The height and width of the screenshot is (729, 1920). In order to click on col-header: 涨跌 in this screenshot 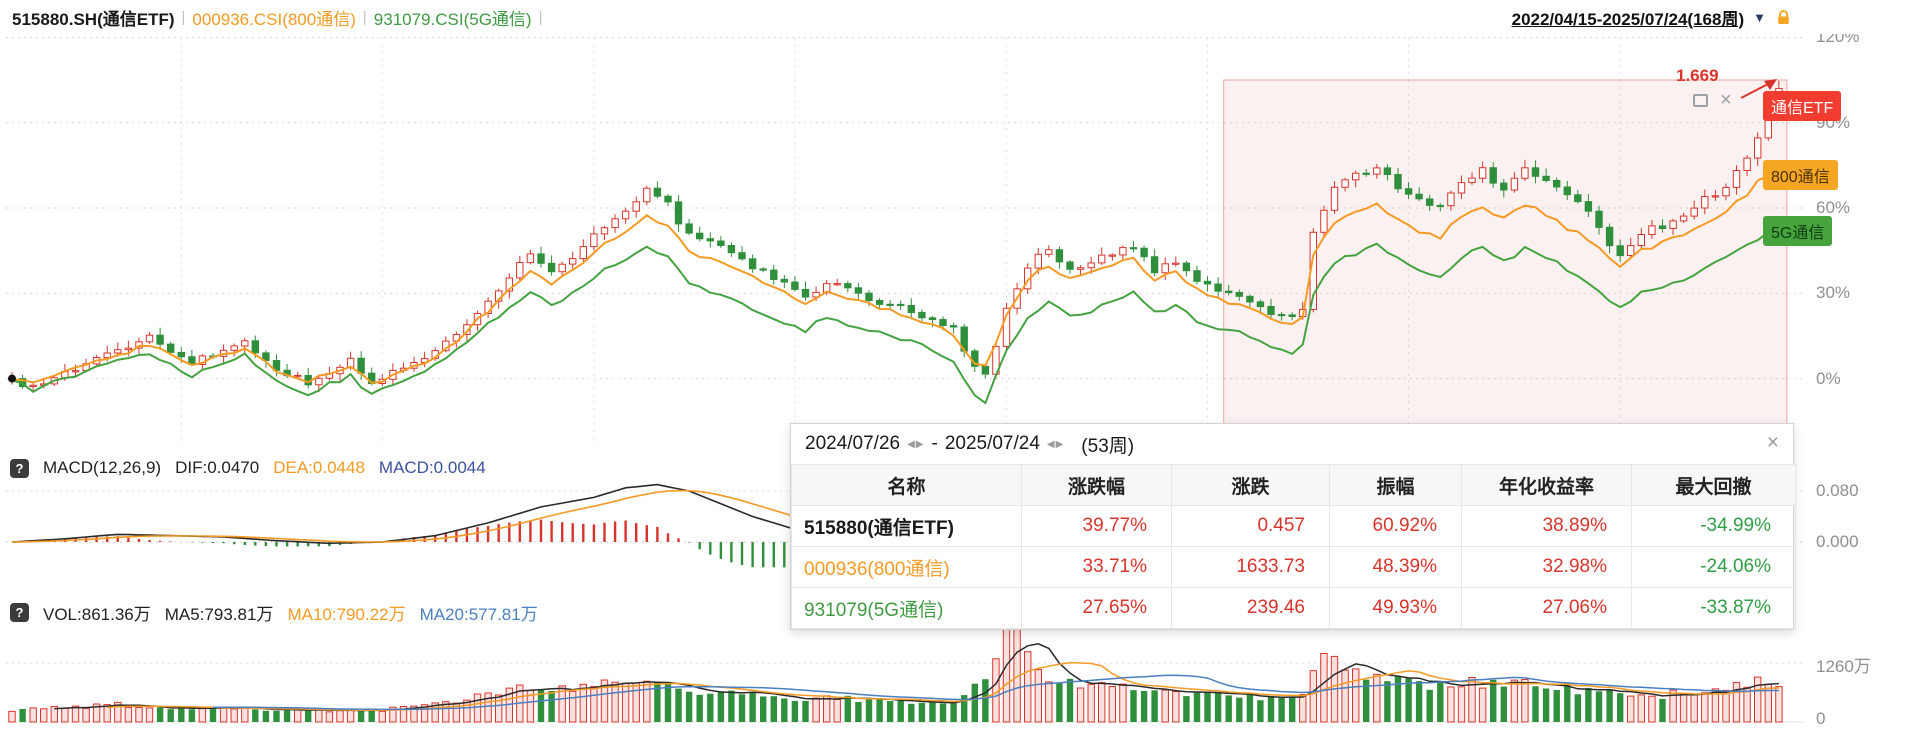, I will do `click(1251, 485)`.